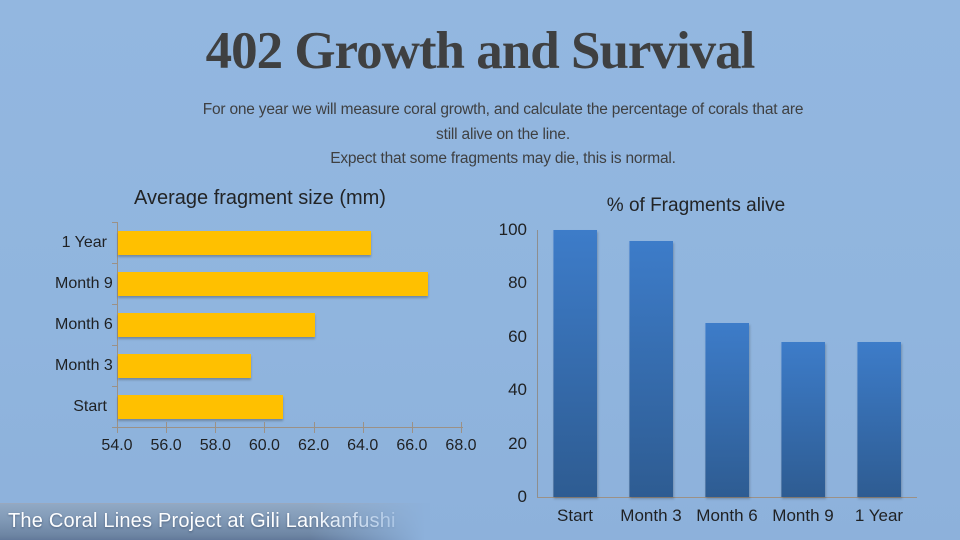  Describe the element at coordinates (517, 283) in the screenshot. I see `y-tick-label: 80` at that location.